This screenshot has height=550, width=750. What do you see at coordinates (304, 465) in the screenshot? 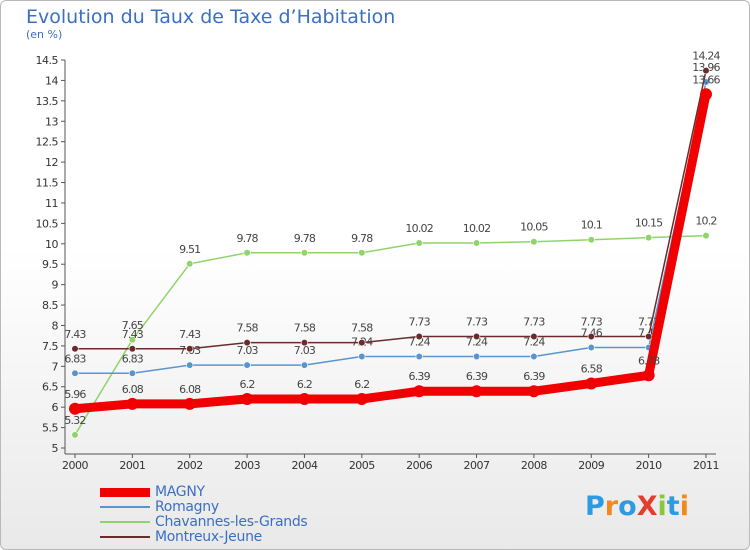
I see `x-tick-label: 2004` at bounding box center [304, 465].